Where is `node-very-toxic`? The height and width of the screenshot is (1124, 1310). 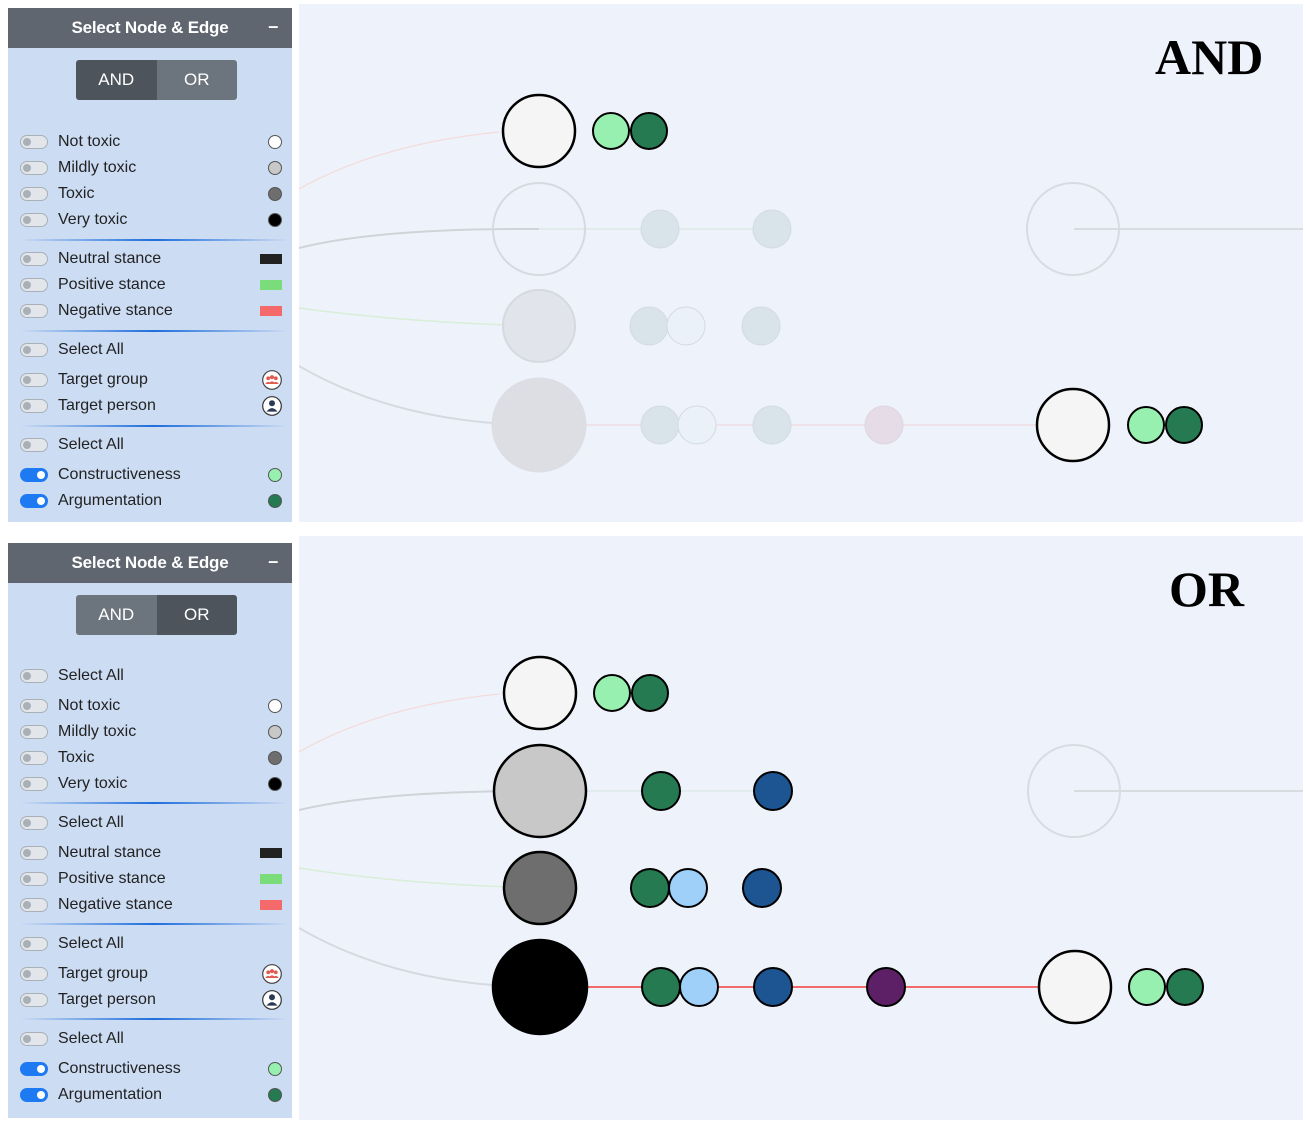
node-very-toxic is located at coordinates (540, 987).